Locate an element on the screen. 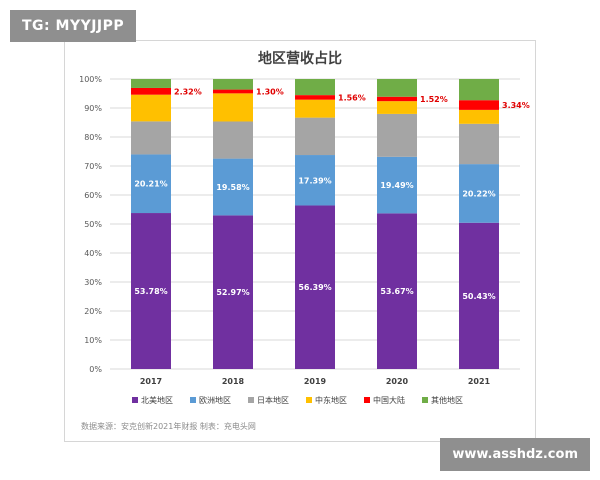  data-label: 1.52% is located at coordinates (434, 99).